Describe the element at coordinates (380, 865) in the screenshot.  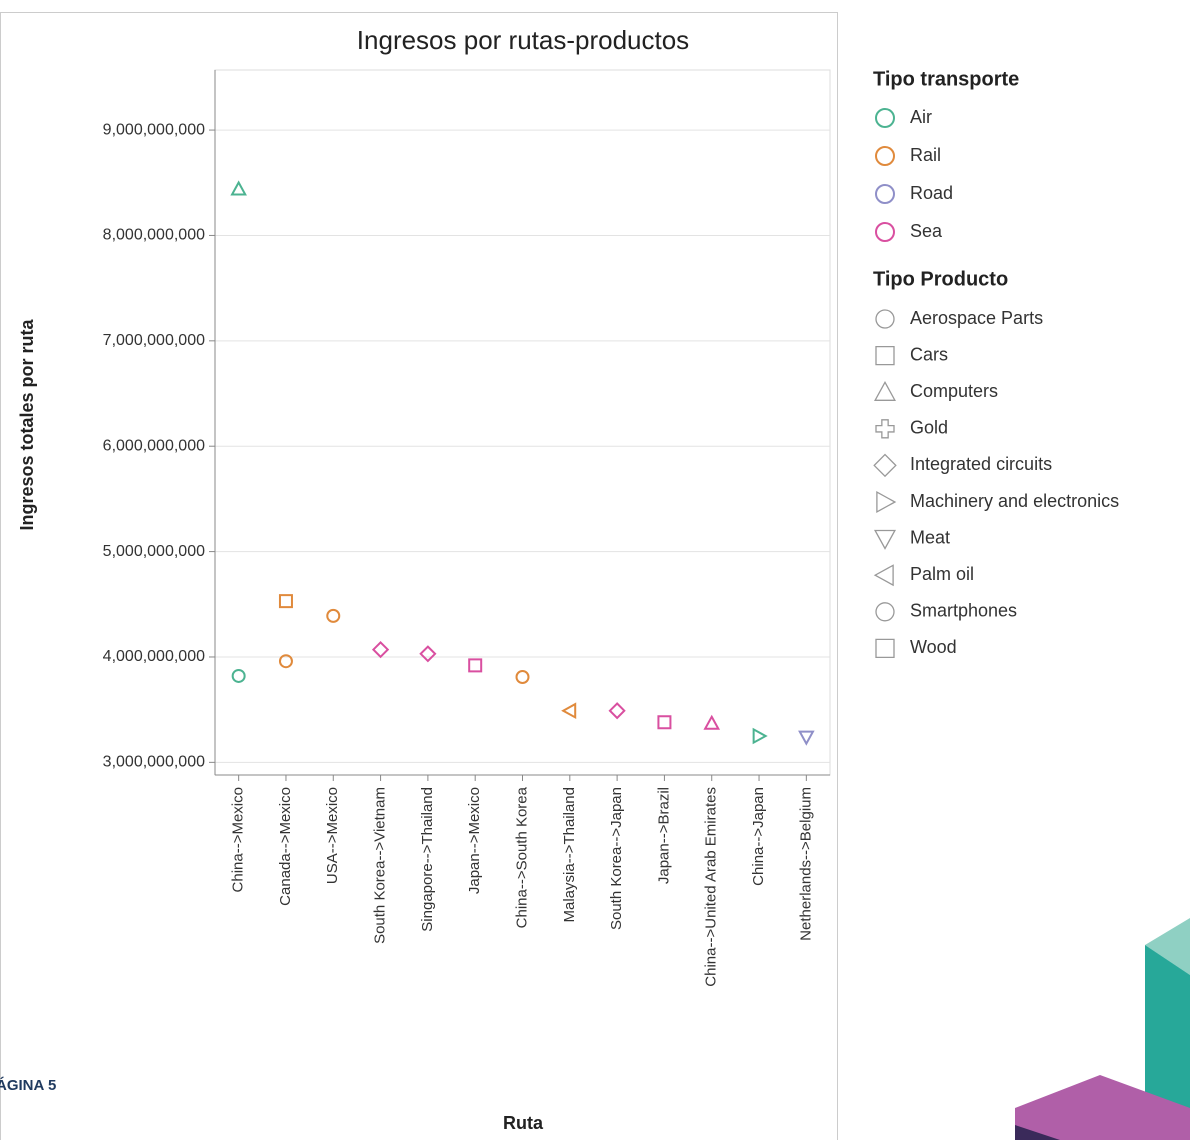
I see `x-tick-label: South Korea-->Vietnam` at that location.